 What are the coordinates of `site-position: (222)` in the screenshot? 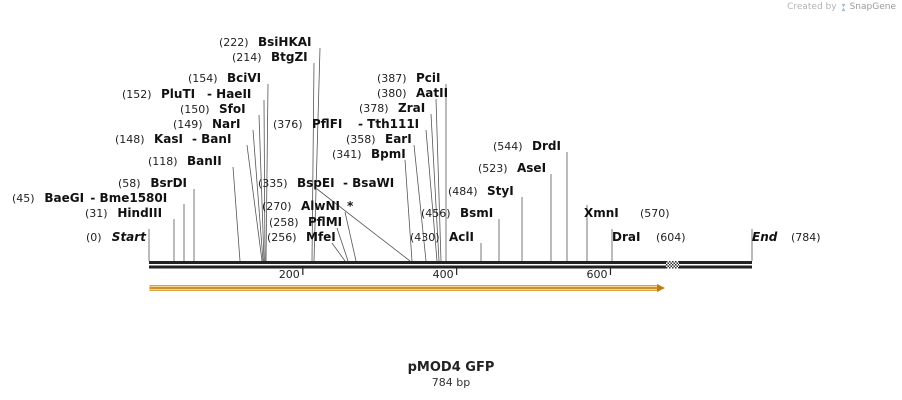 It's located at (234, 42).